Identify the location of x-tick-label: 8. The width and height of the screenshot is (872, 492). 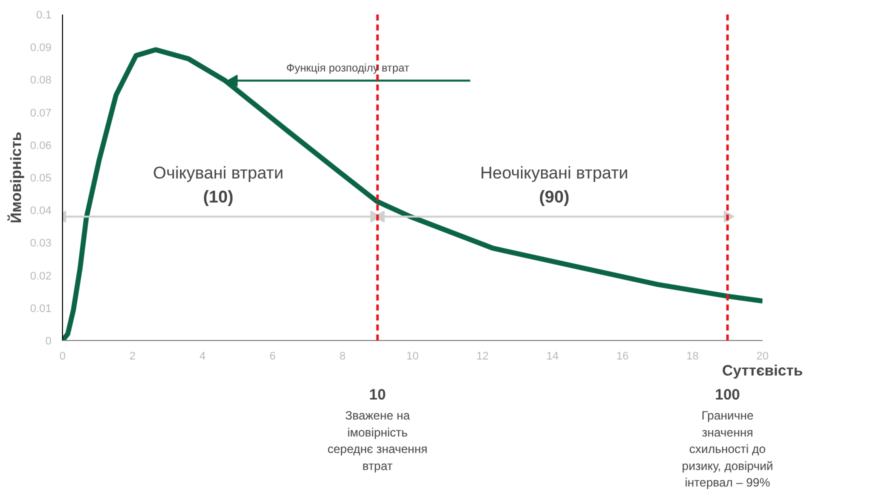
(342, 356).